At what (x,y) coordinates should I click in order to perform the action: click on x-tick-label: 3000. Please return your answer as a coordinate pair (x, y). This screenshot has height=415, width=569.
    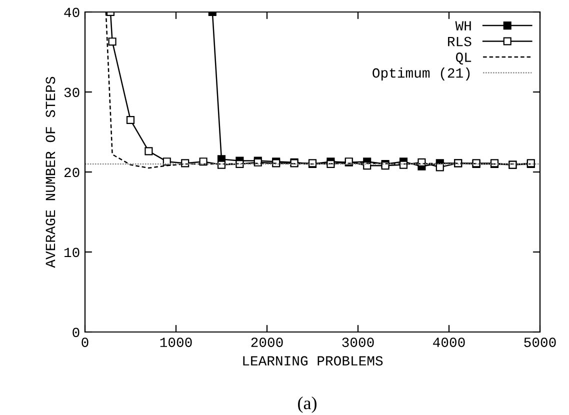
    Looking at the image, I should click on (358, 343).